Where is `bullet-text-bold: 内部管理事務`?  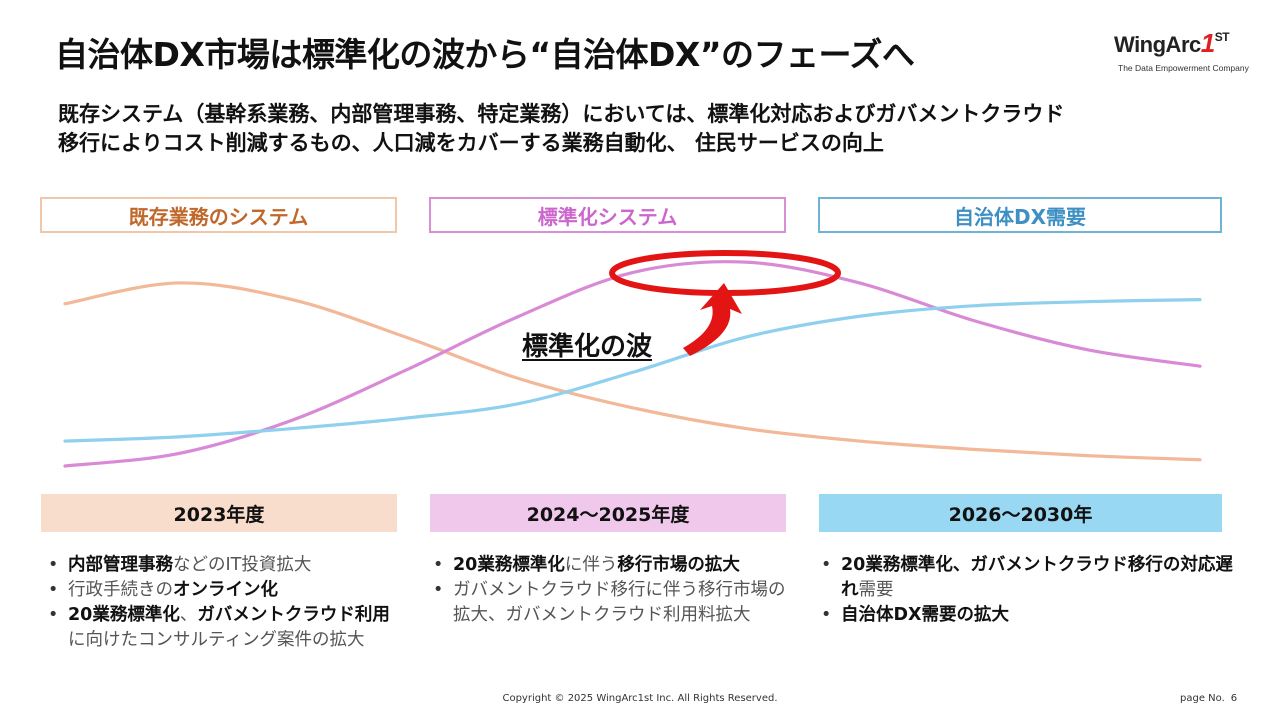 bullet-text-bold: 内部管理事務 is located at coordinates (120, 565).